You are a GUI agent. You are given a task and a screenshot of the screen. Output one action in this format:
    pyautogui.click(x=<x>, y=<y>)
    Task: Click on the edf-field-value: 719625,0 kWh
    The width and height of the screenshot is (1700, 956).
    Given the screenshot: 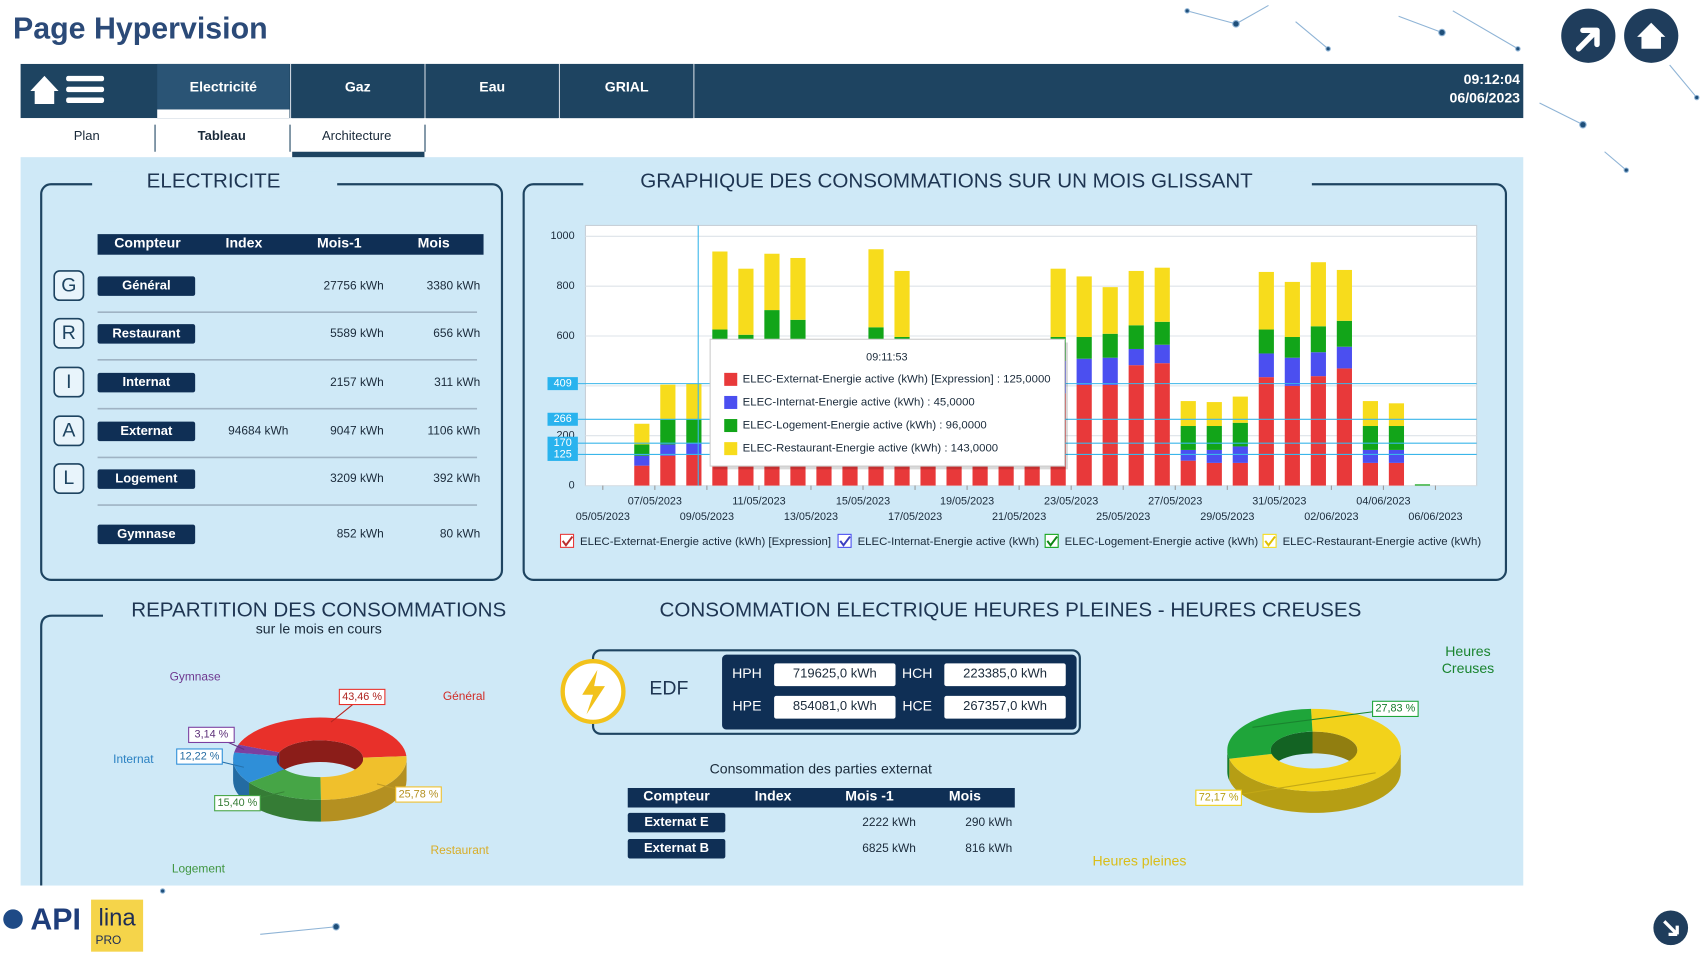 What is the action you would take?
    pyautogui.click(x=835, y=673)
    